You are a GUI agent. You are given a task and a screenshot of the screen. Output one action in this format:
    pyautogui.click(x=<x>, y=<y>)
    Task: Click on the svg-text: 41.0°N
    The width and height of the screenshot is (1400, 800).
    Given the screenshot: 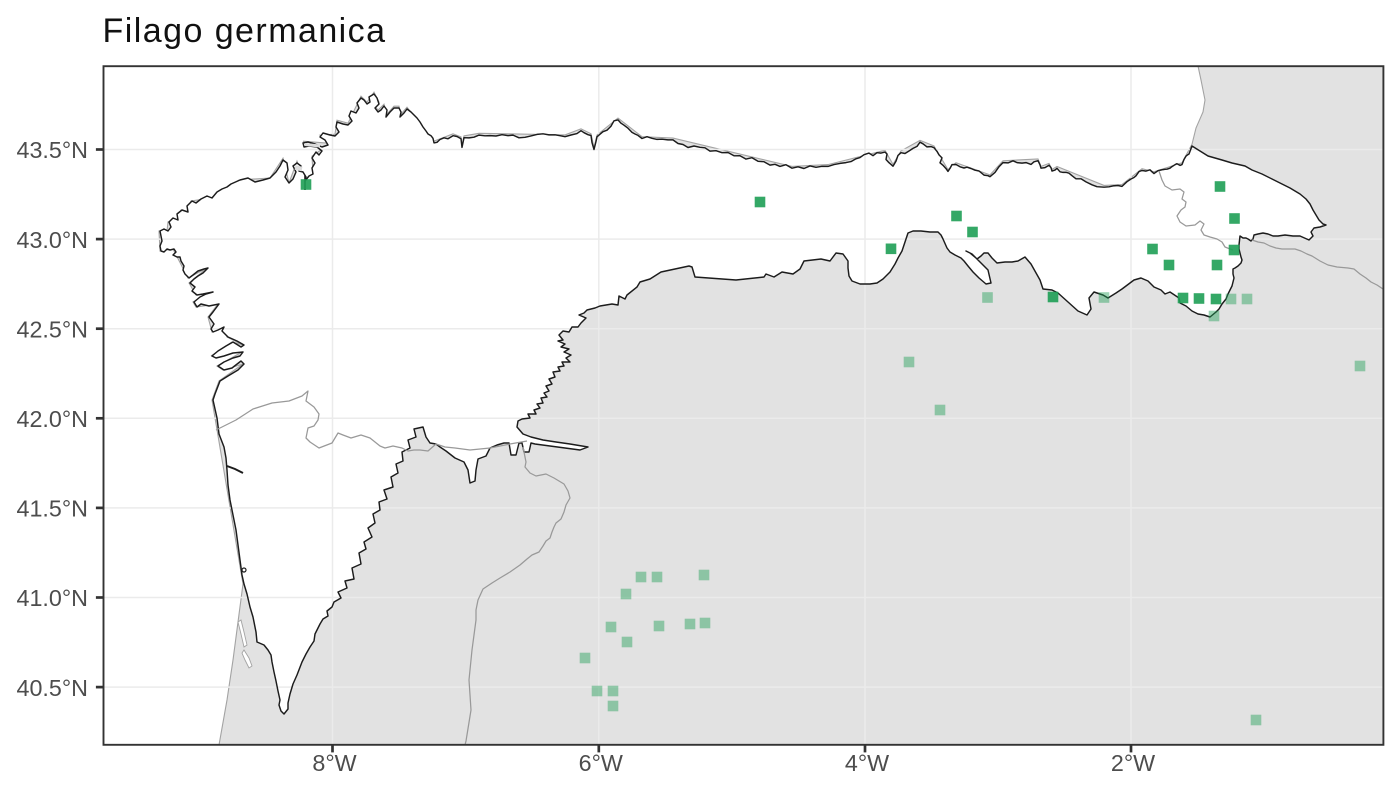 What is the action you would take?
    pyautogui.click(x=52, y=598)
    